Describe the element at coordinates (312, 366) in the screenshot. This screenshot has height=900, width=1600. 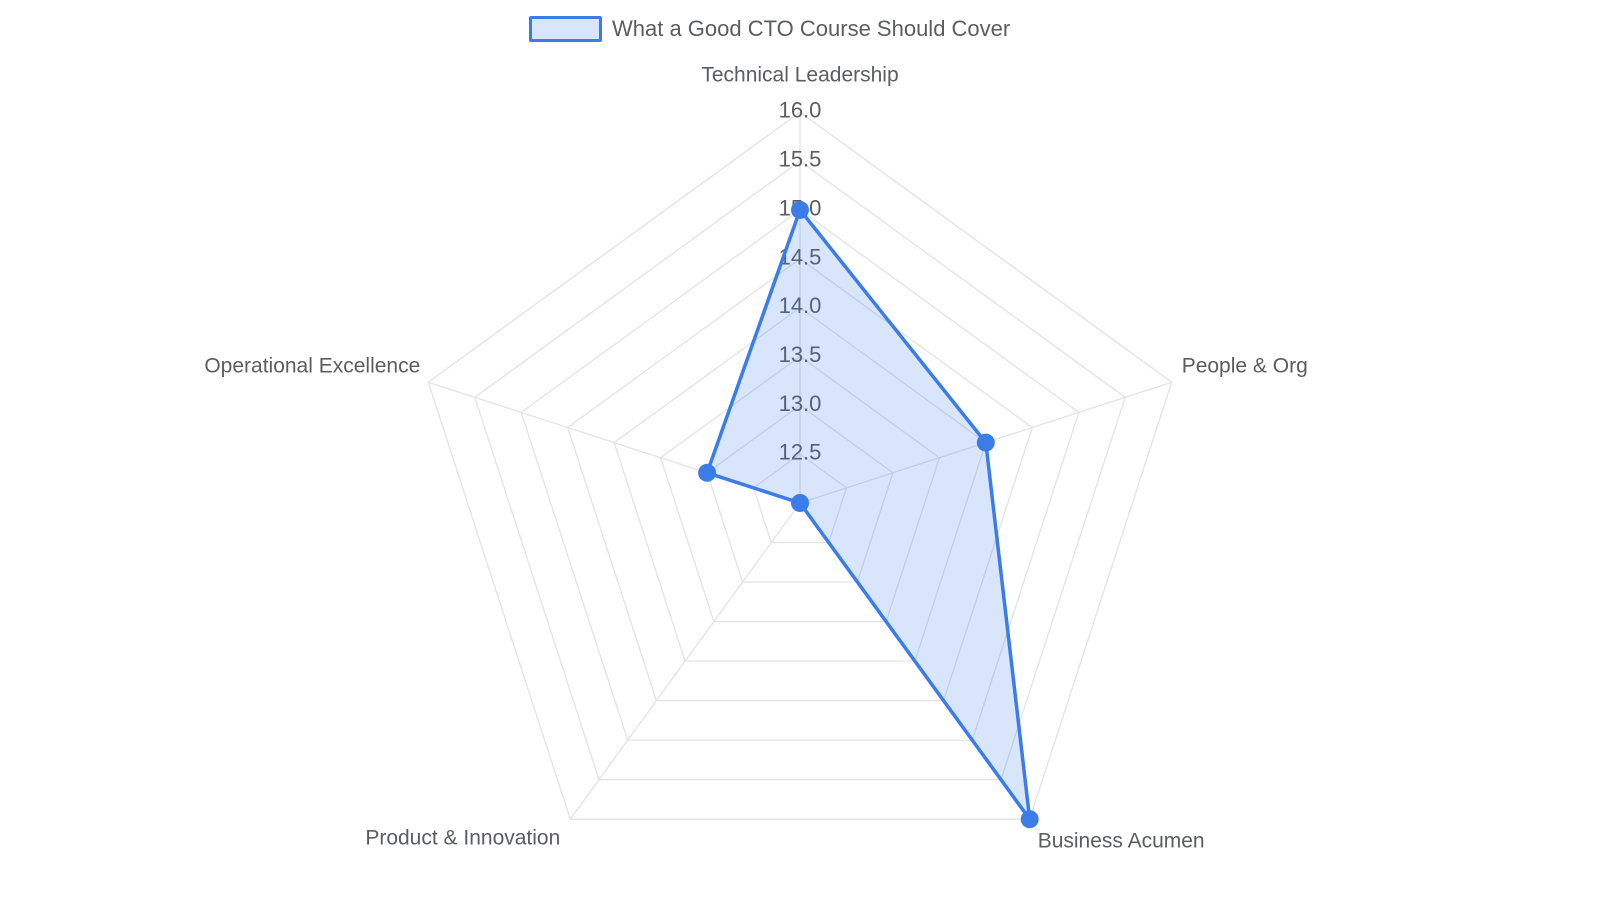
I see `category-label: Operational Excellence` at that location.